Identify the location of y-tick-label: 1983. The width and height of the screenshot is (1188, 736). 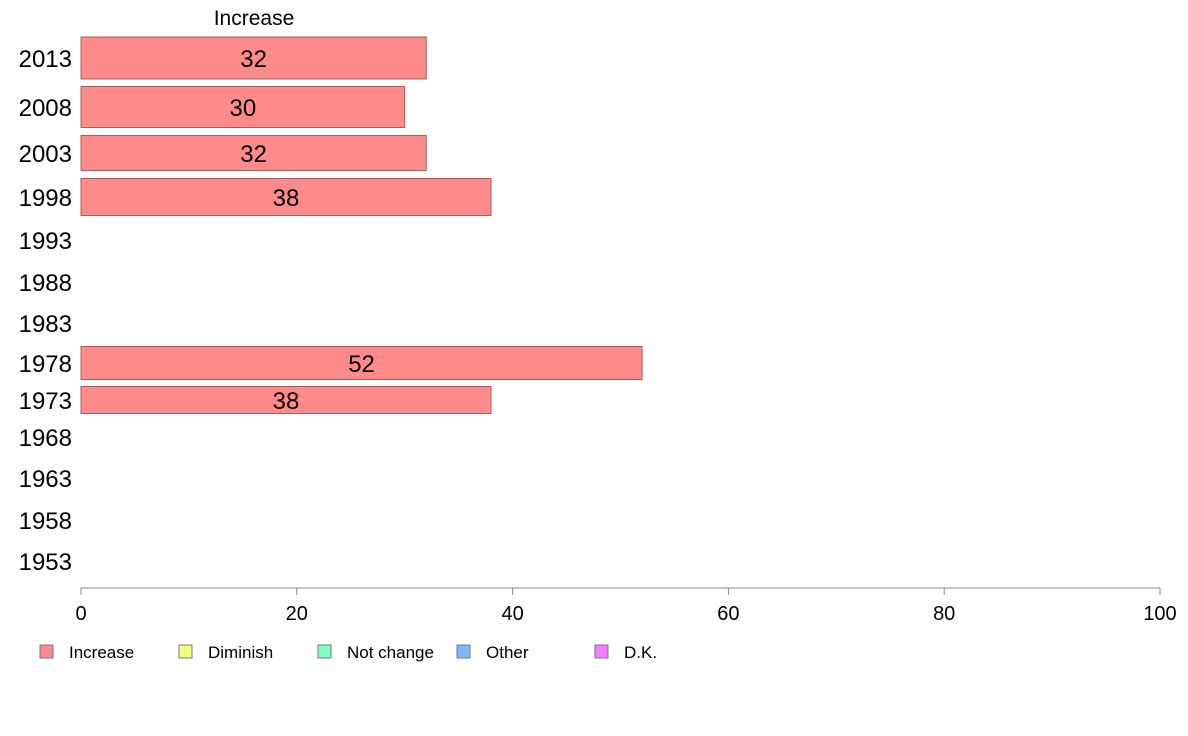
(45, 324).